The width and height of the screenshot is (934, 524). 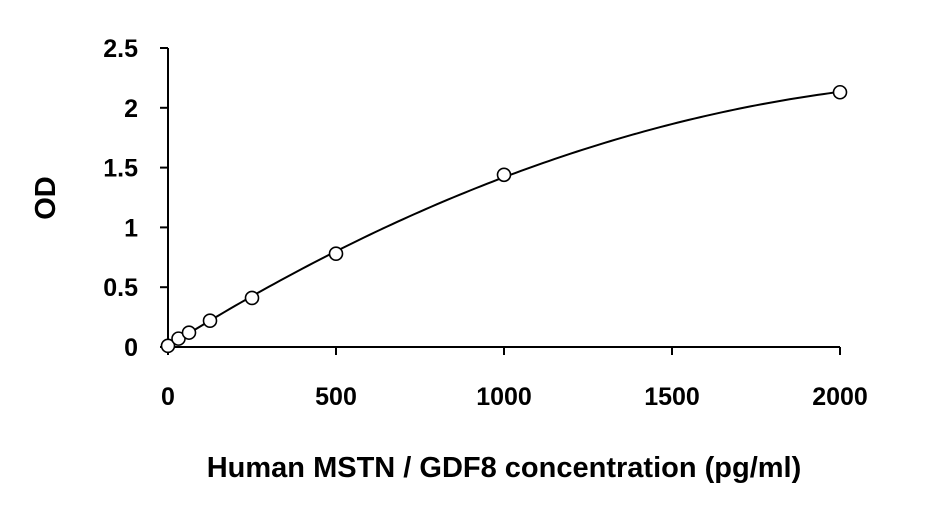 I want to click on y-tick-label: 2.5, so click(x=120, y=49).